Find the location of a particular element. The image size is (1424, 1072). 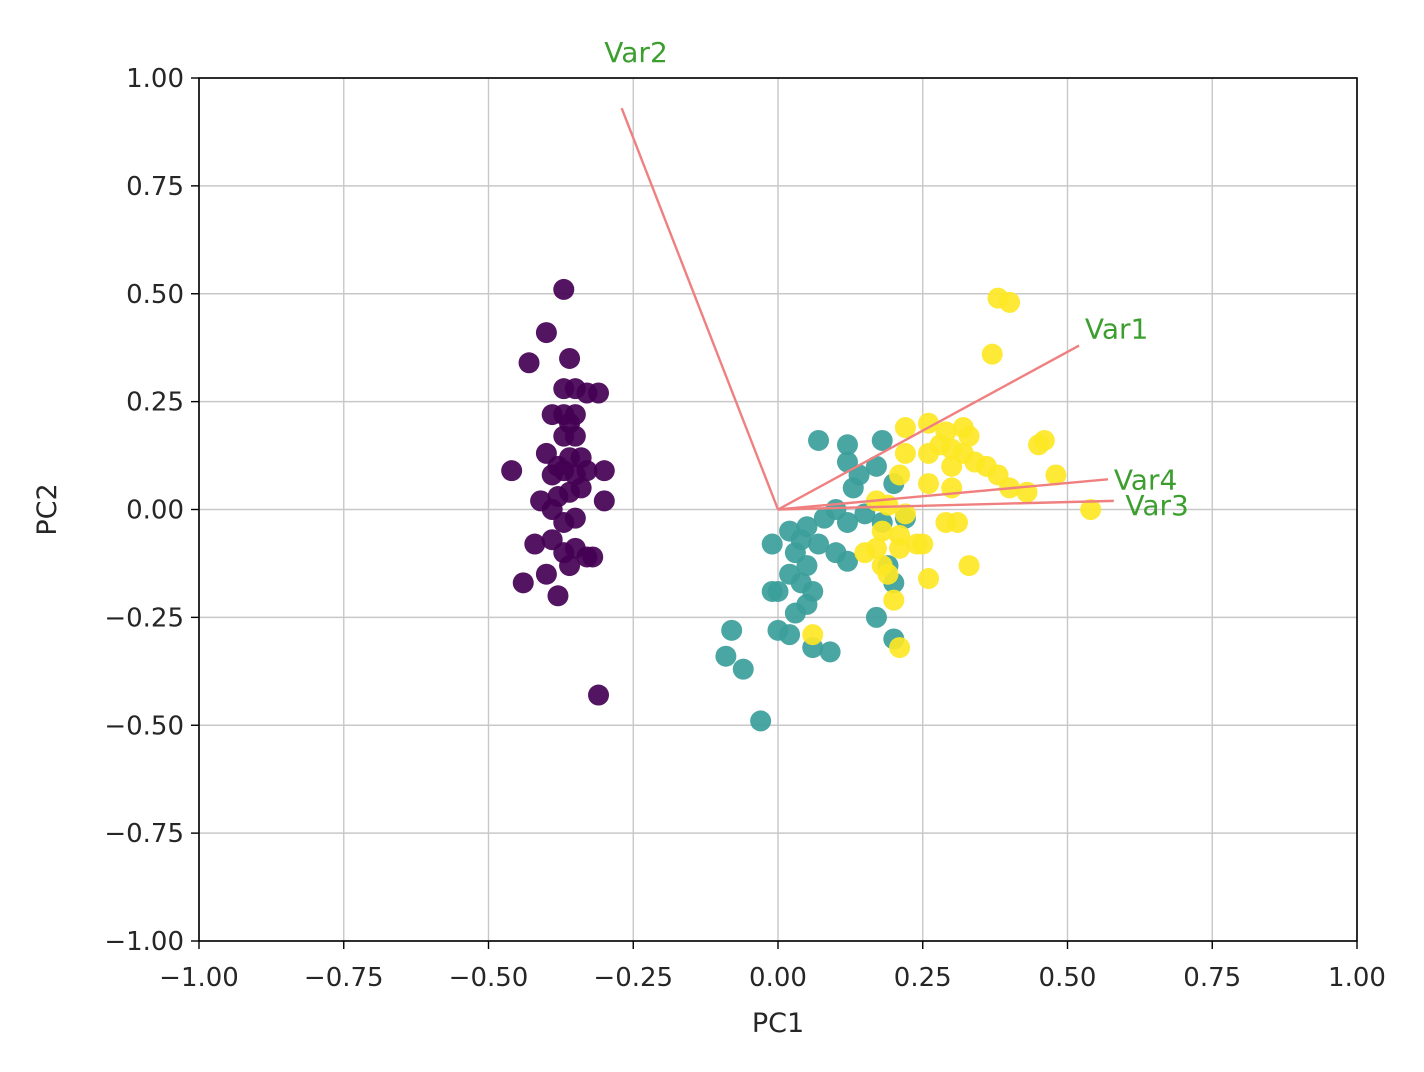

vector-var2-line is located at coordinates (700, 308).